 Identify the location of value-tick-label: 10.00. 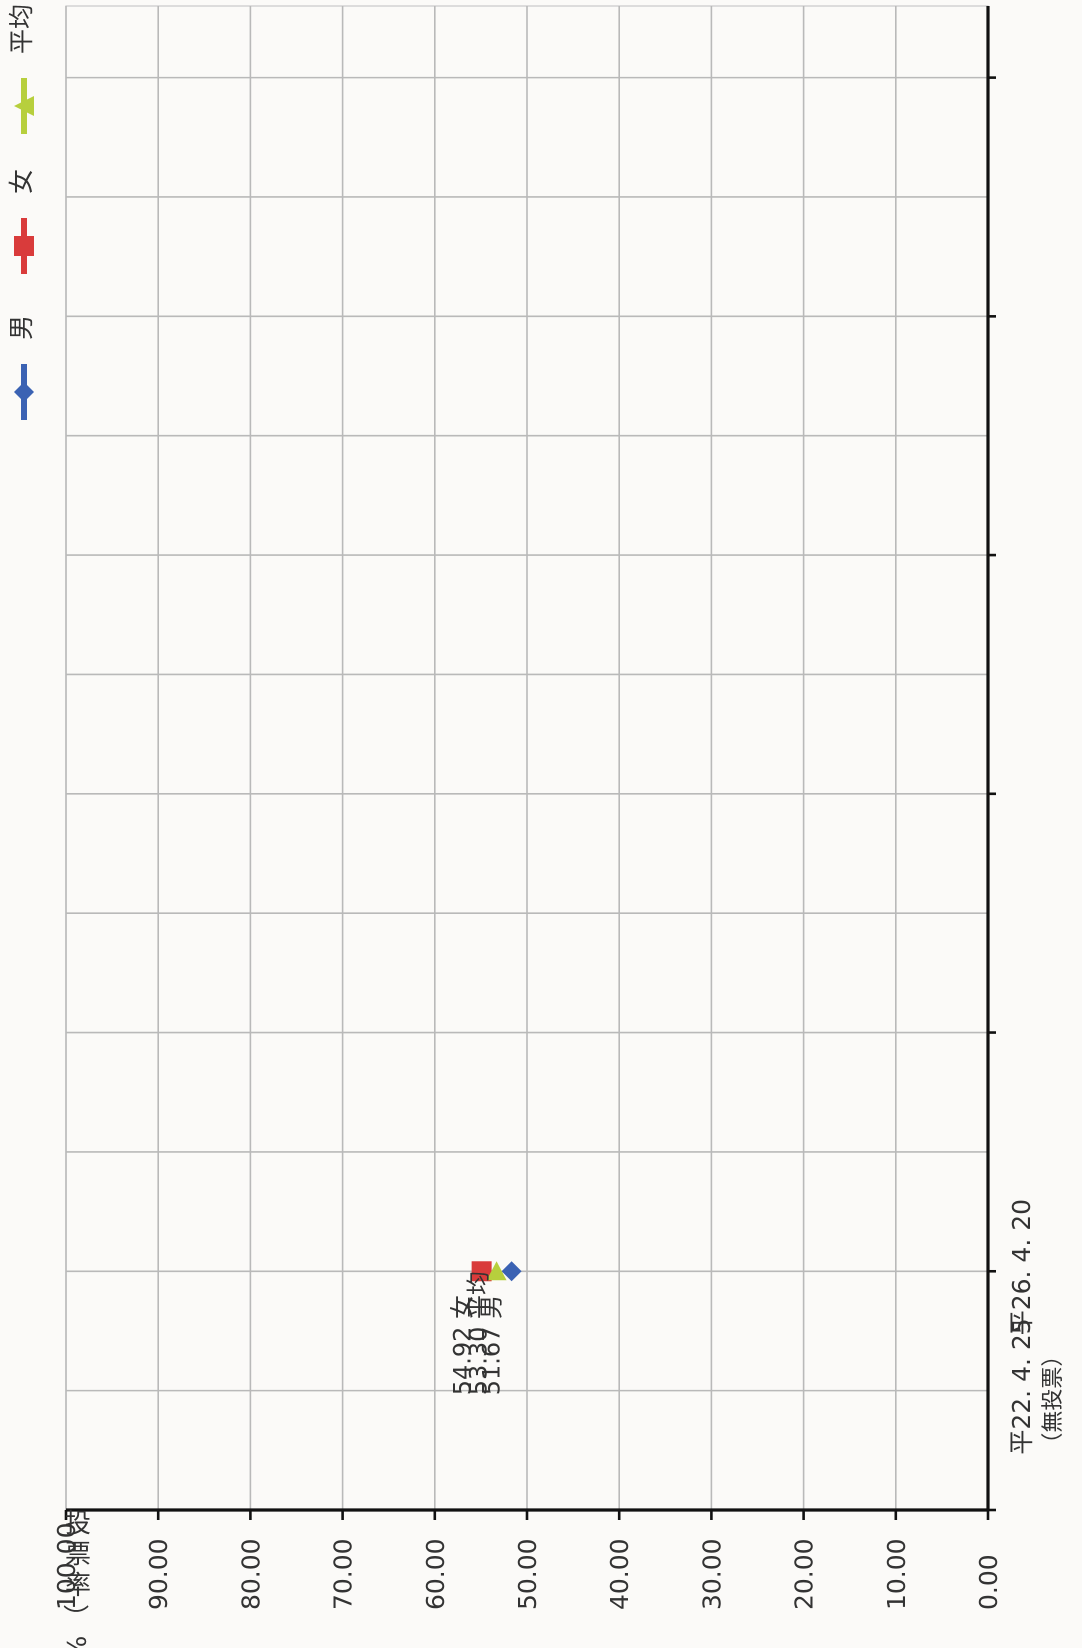
(896, 1574).